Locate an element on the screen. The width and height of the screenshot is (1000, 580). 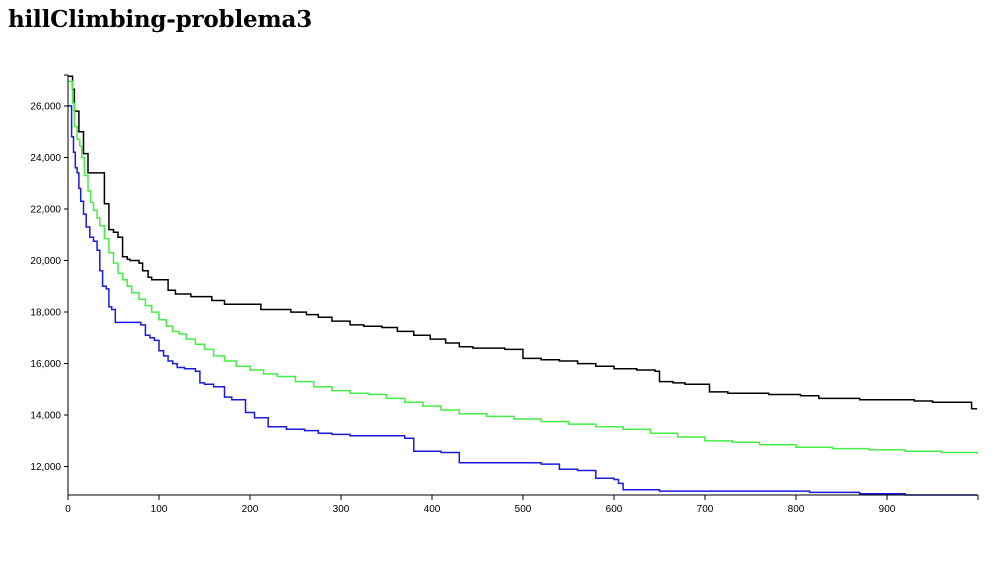
y-tick-label: 16,000 is located at coordinates (45, 364).